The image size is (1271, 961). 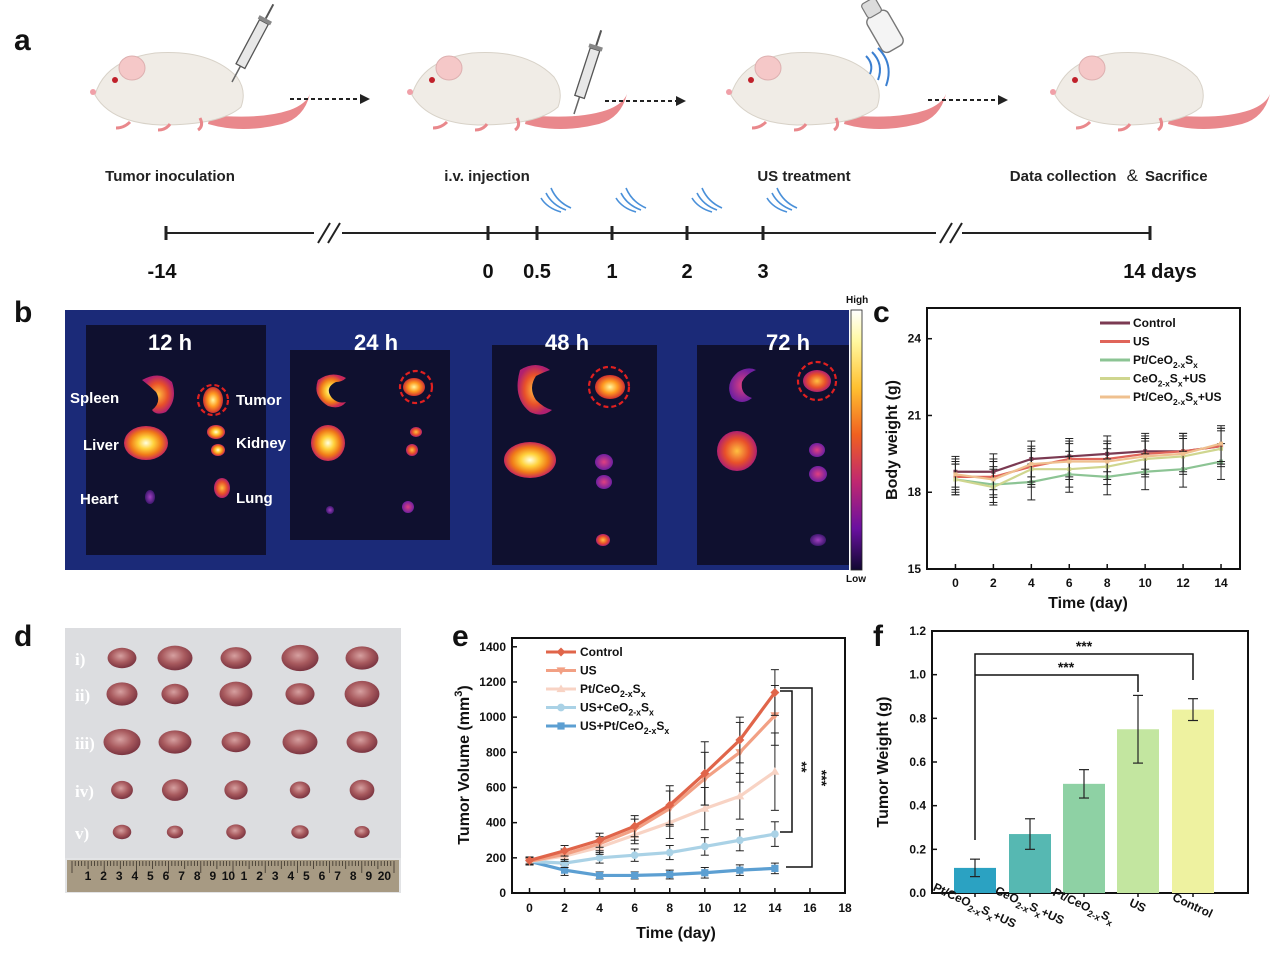 I want to click on legend-label-part: Control, so click(x=1154, y=323).